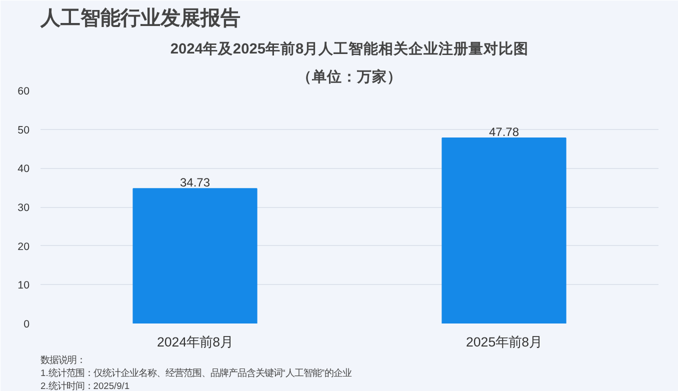 The height and width of the screenshot is (391, 678). What do you see at coordinates (24, 92) in the screenshot?
I see `y-tick-label: 60` at bounding box center [24, 92].